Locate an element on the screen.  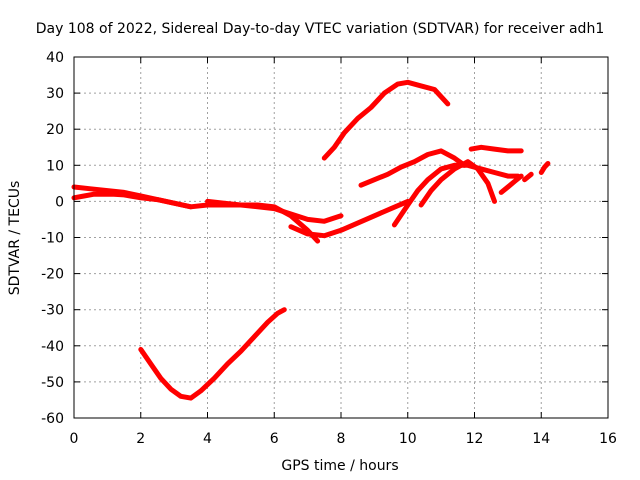
y-tick-label: 10 is located at coordinates (55, 166).